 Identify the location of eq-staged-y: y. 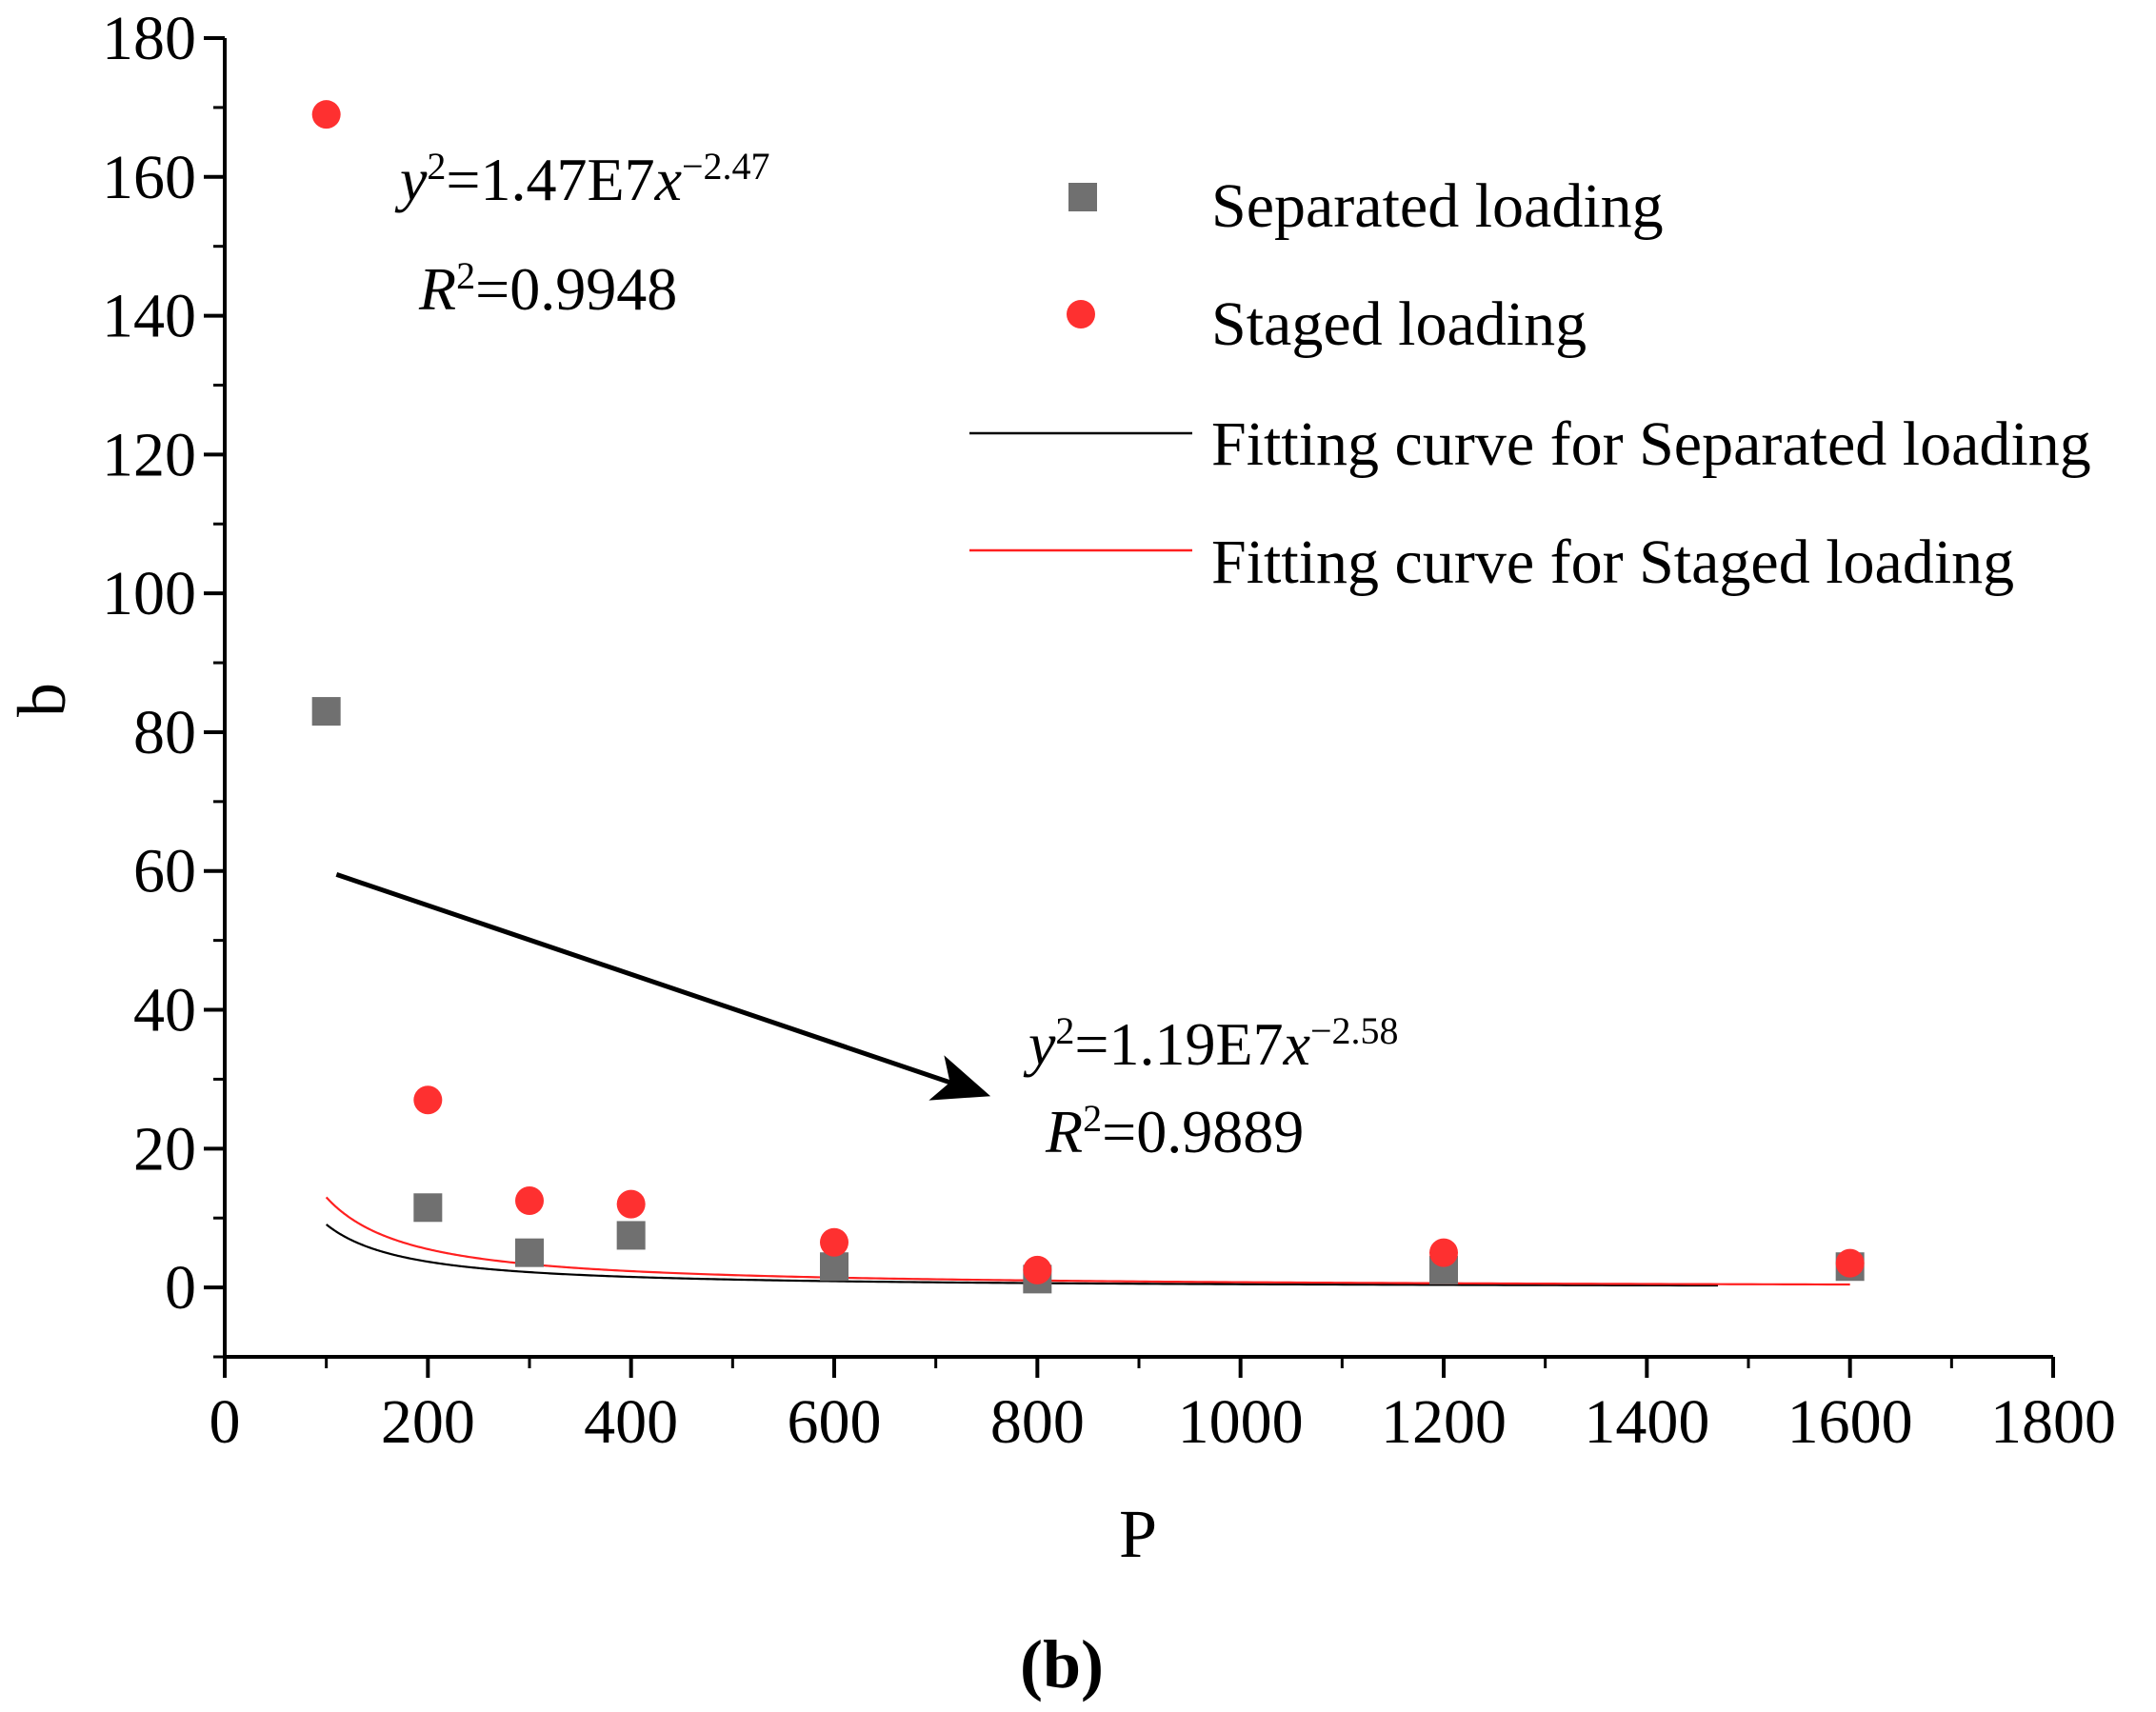
(411, 179).